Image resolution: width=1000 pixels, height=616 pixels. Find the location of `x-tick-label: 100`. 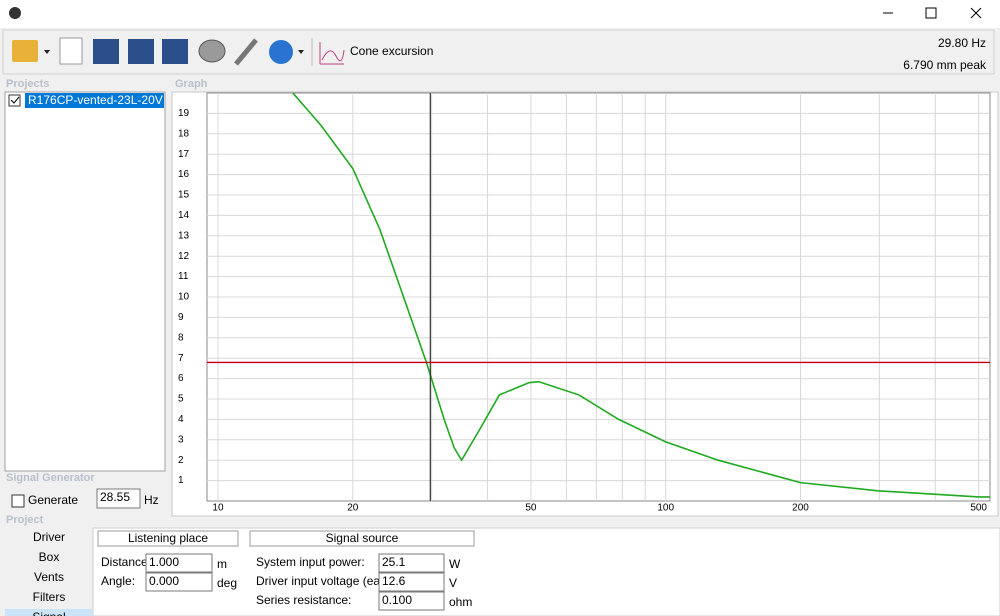

x-tick-label: 100 is located at coordinates (665, 508).